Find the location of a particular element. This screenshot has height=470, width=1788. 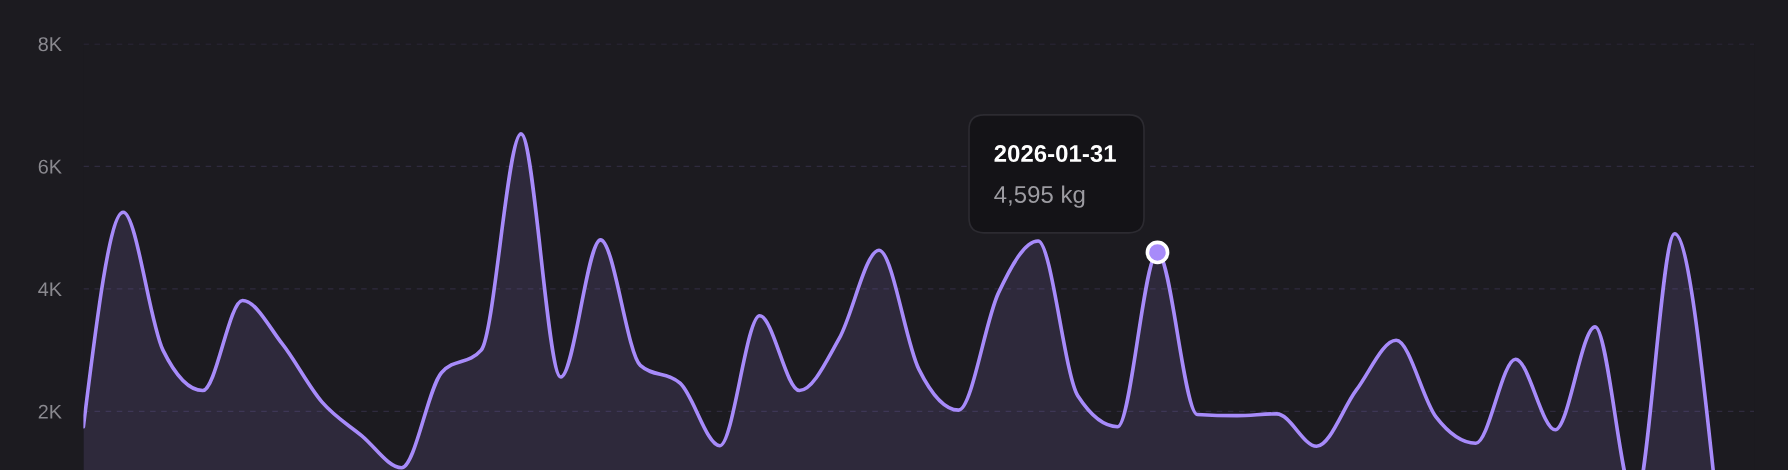

y-tick-label: 4K is located at coordinates (50, 289).